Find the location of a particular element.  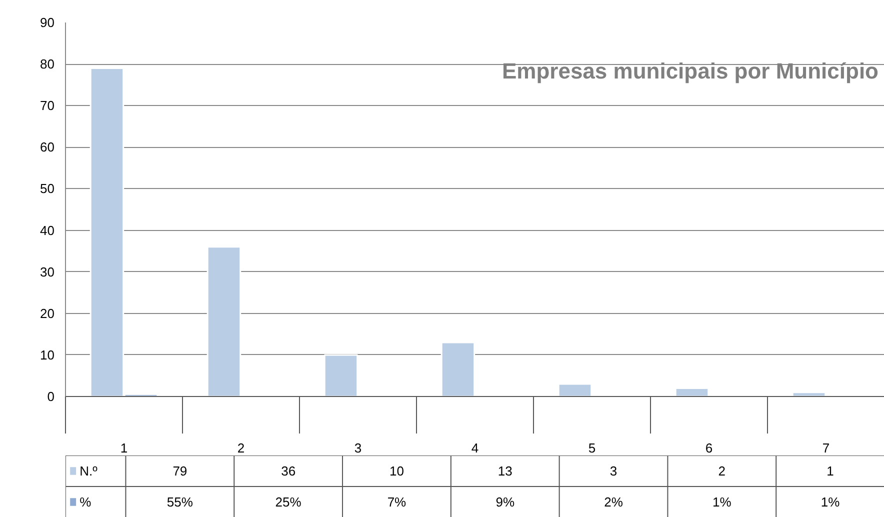

x-tick-label: 7 is located at coordinates (826, 448).